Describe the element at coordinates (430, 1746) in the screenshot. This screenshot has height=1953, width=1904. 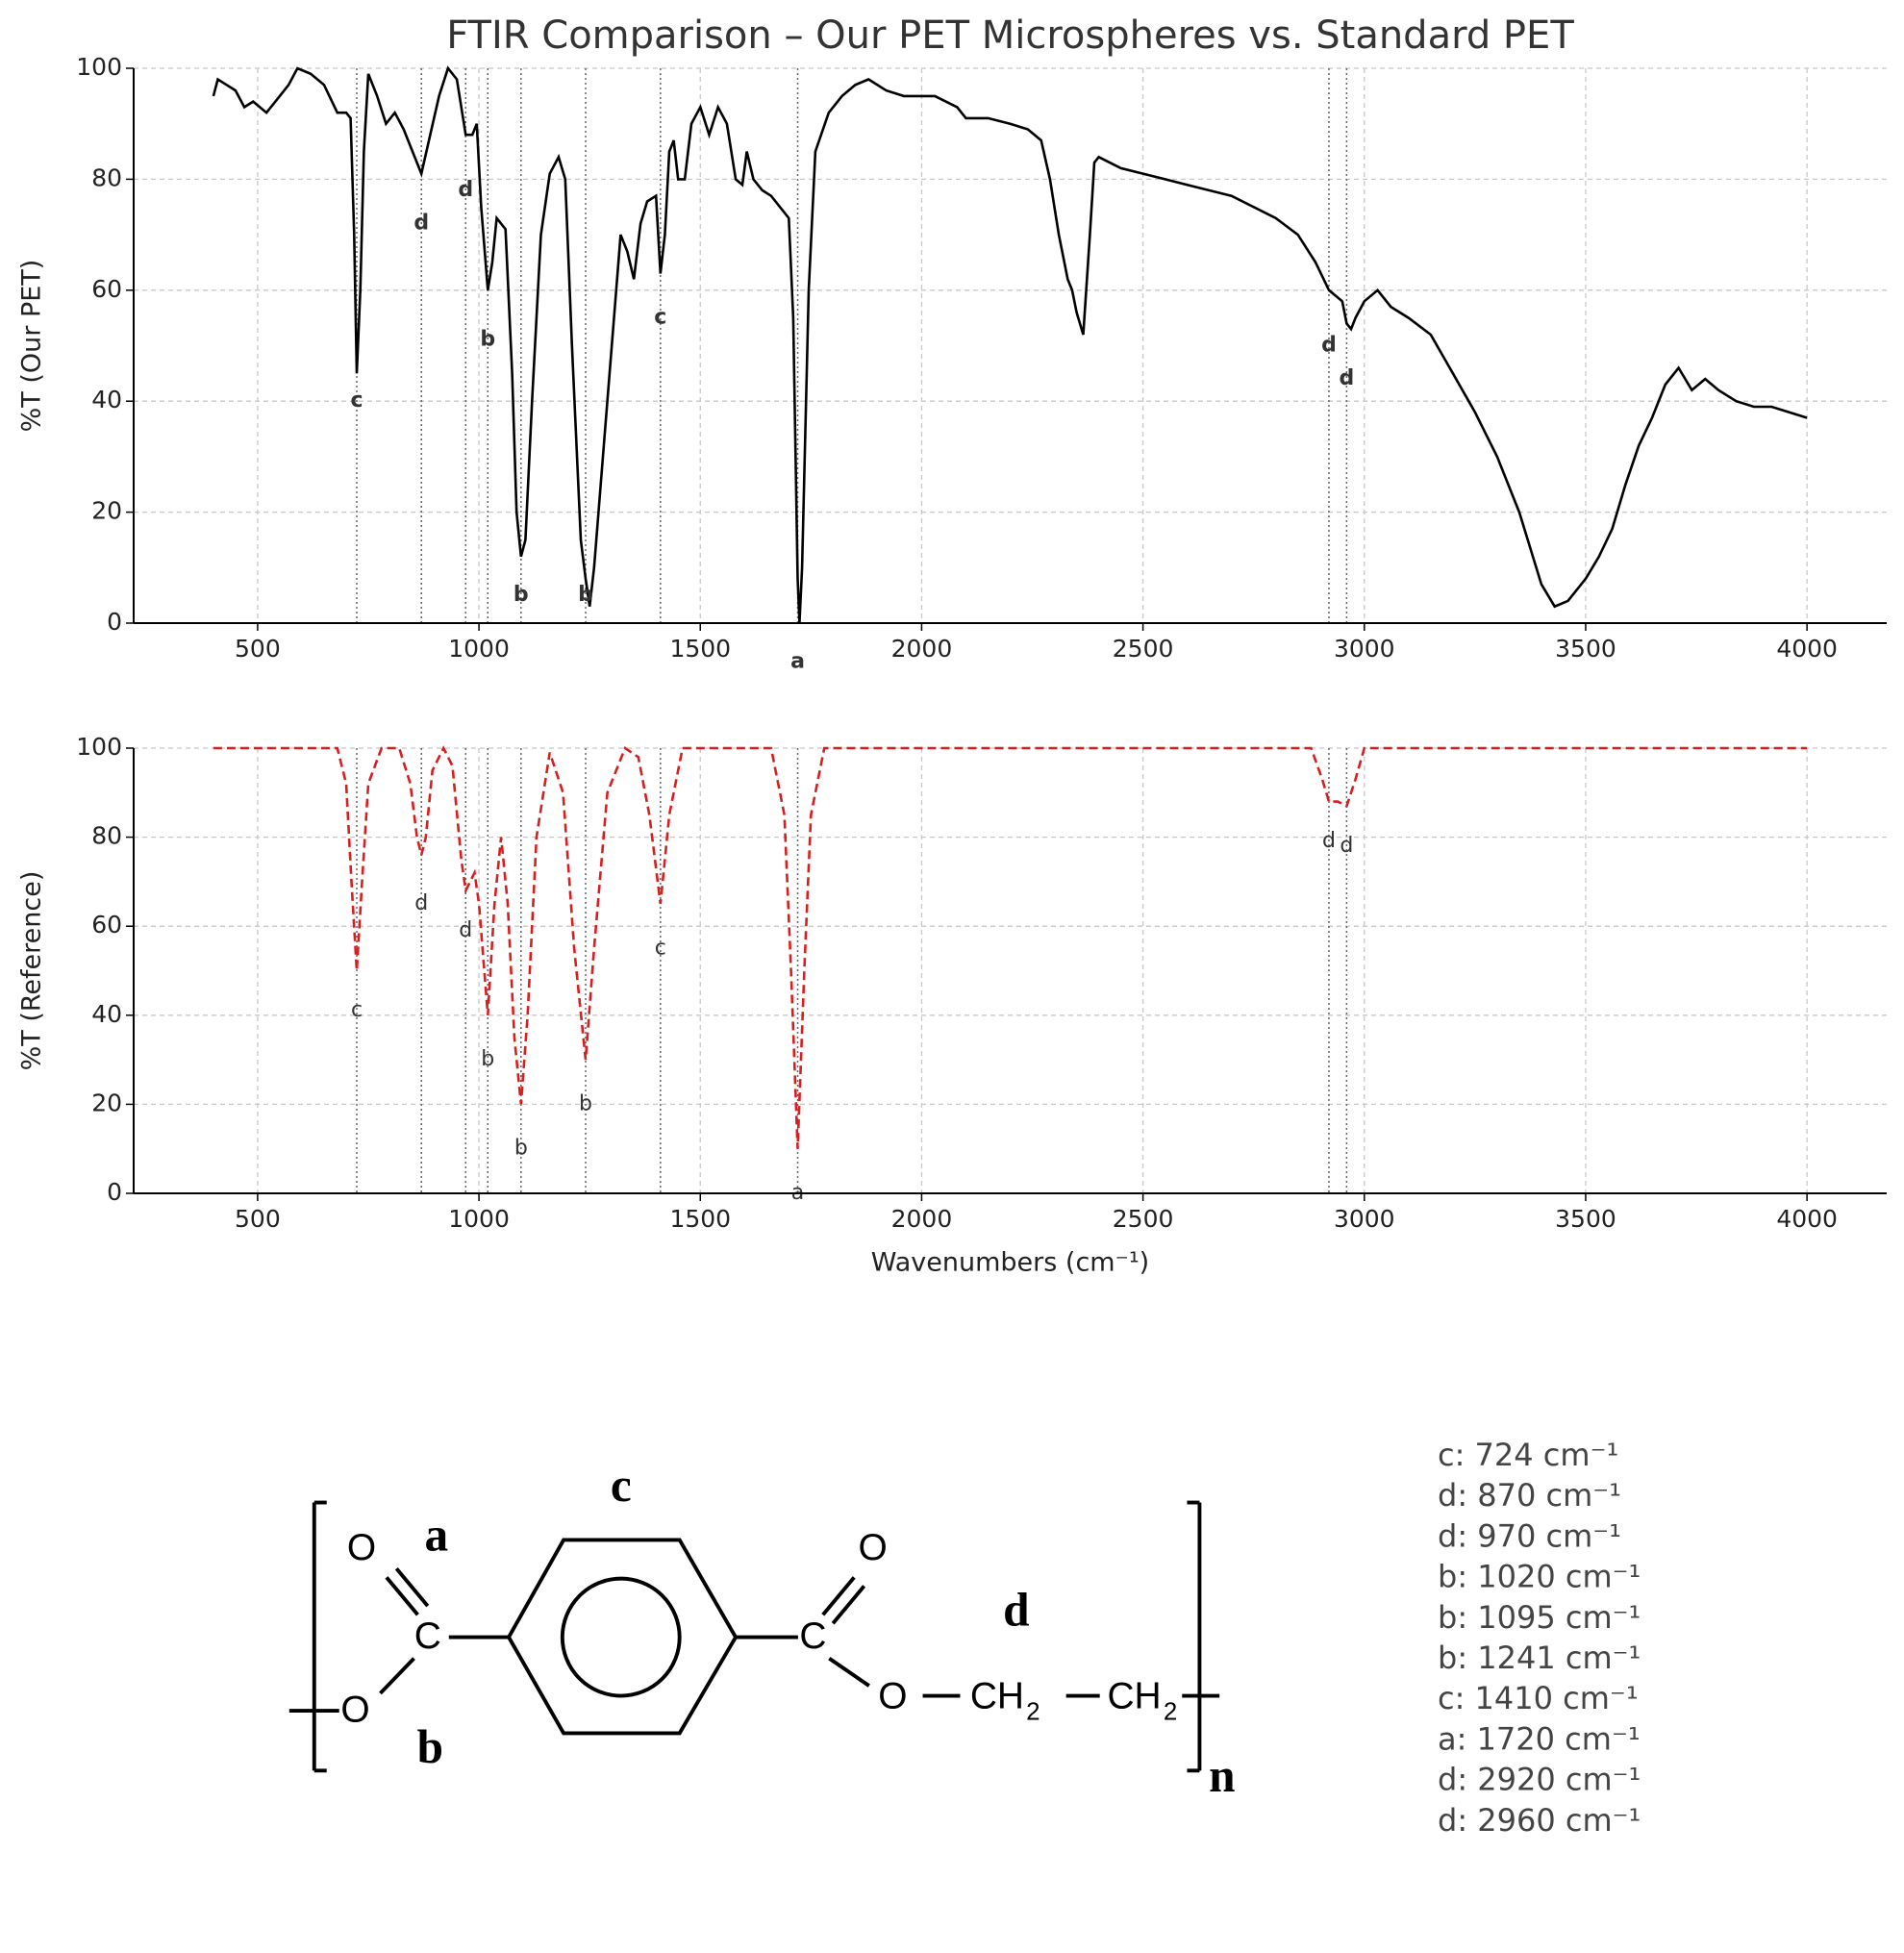
I see `bond-label: b` at that location.